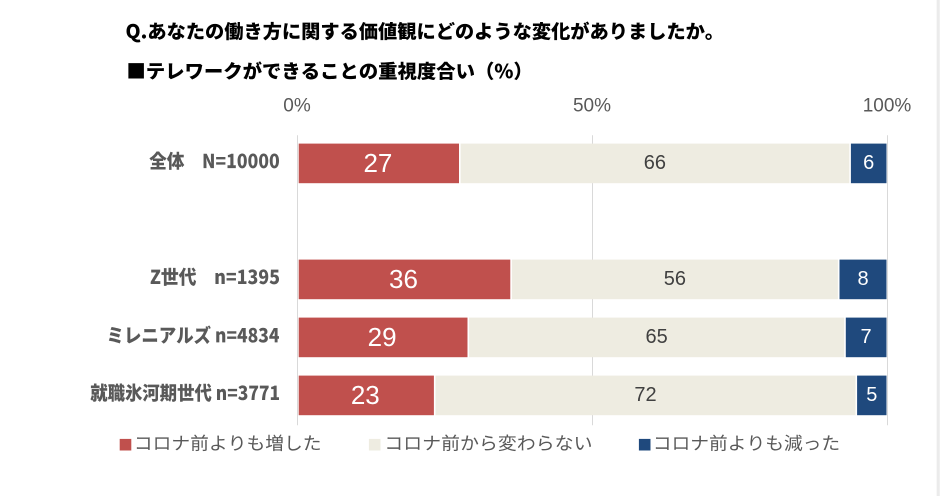 This screenshot has width=940, height=496. What do you see at coordinates (868, 163) in the screenshot?
I see `svg-text: 6` at bounding box center [868, 163].